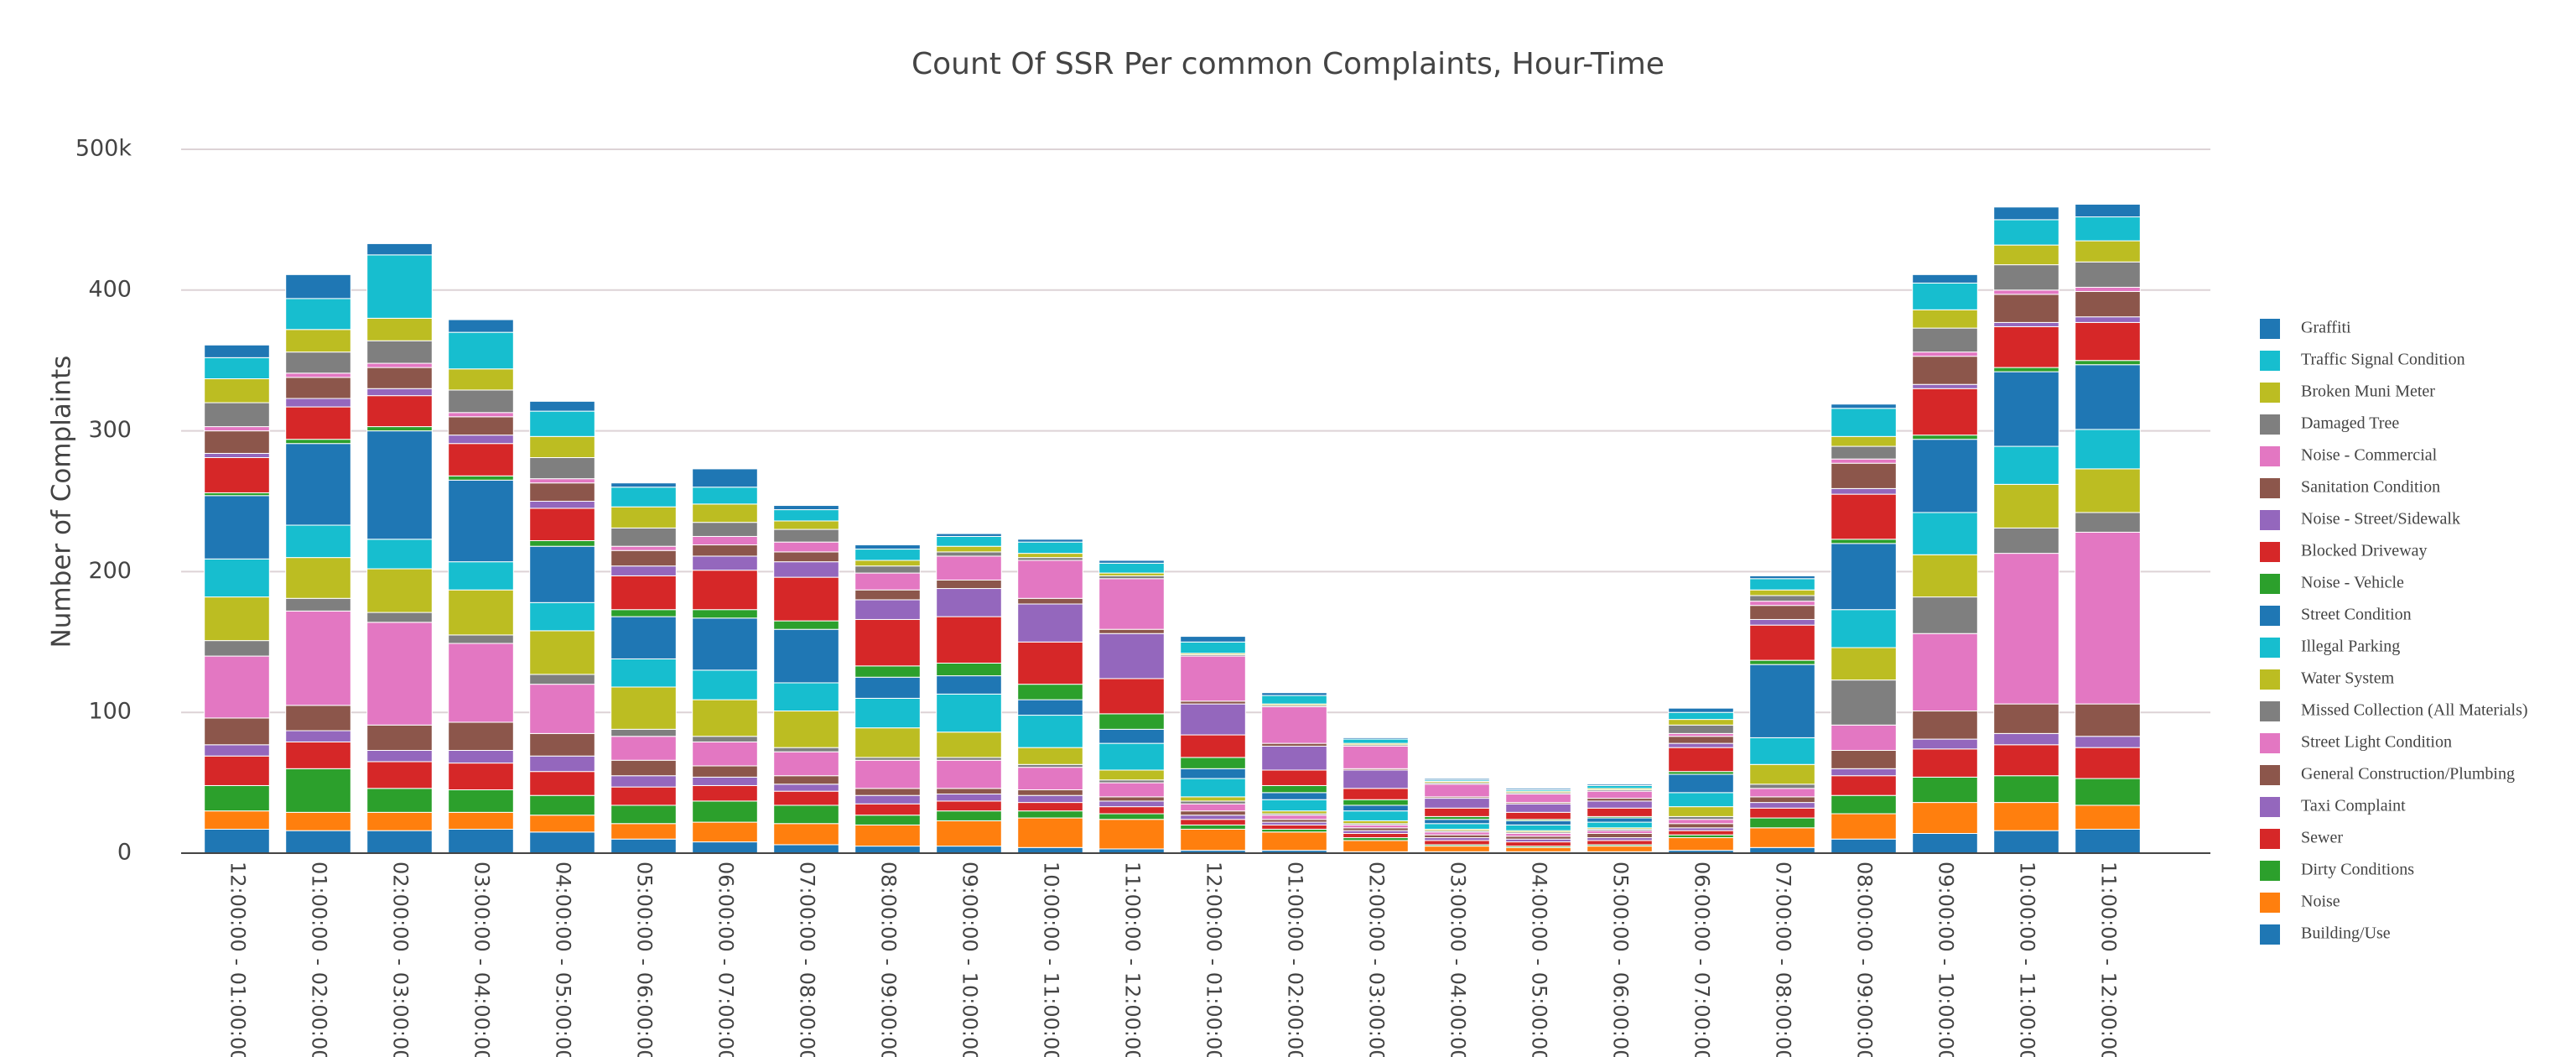 Image resolution: width=2576 pixels, height=1057 pixels. What do you see at coordinates (2364, 551) in the screenshot?
I see `legend-label: Blocked Driveway` at bounding box center [2364, 551].